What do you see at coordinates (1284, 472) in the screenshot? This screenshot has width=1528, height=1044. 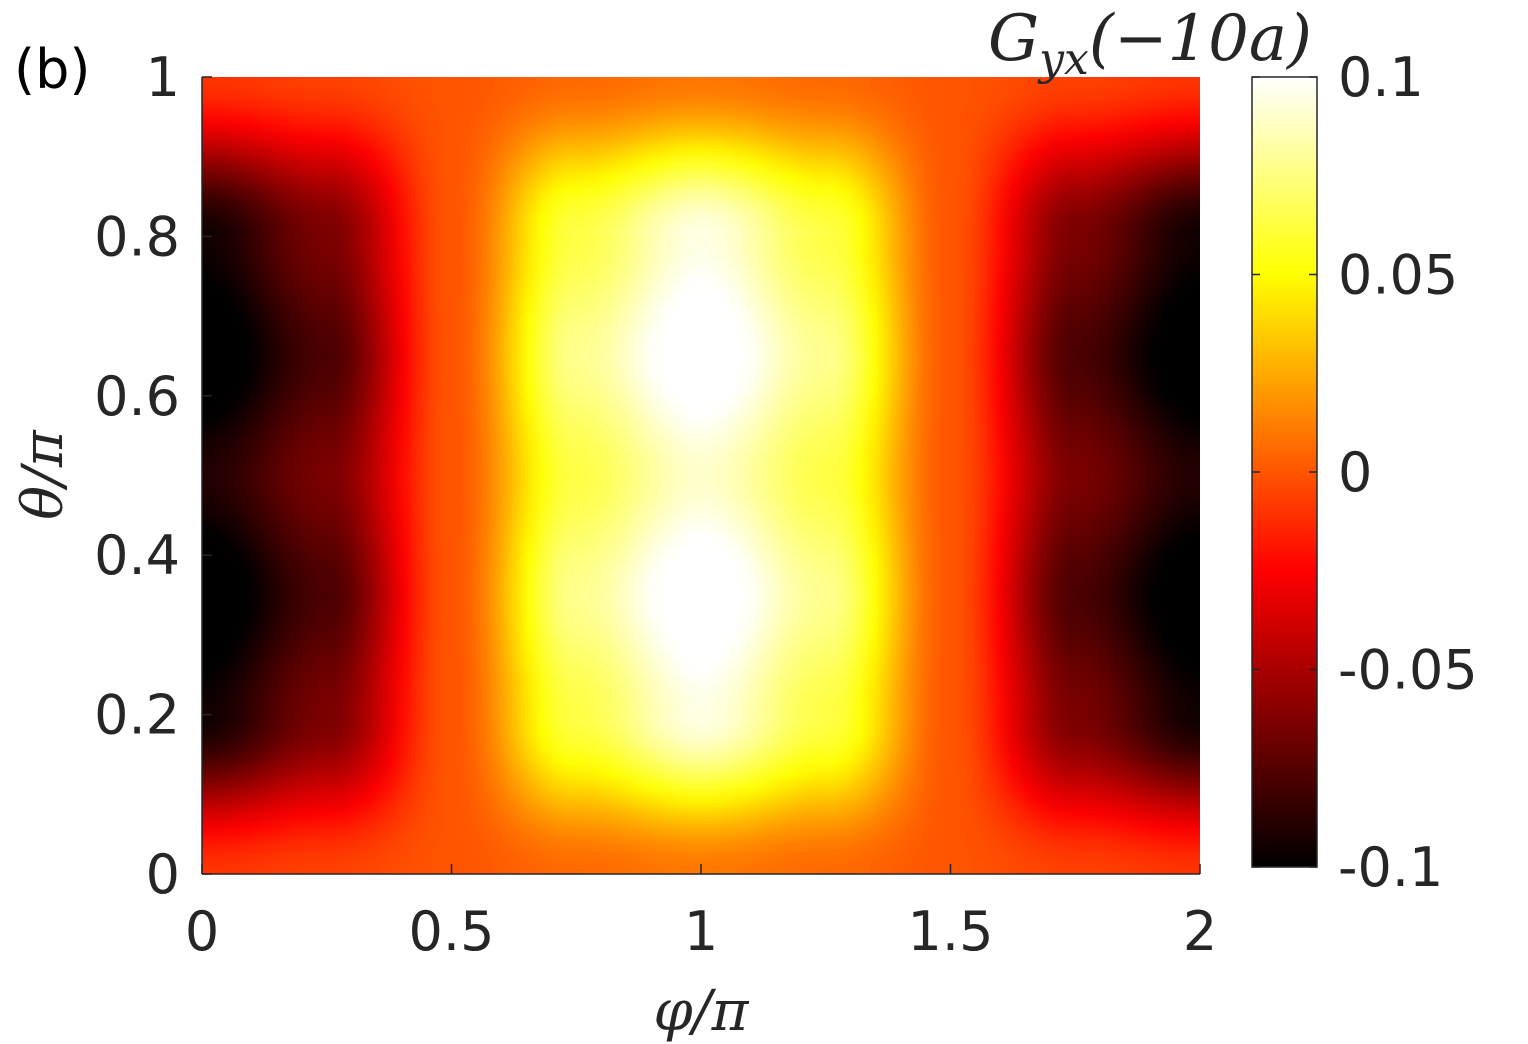 I see `colorbar-gradient` at bounding box center [1284, 472].